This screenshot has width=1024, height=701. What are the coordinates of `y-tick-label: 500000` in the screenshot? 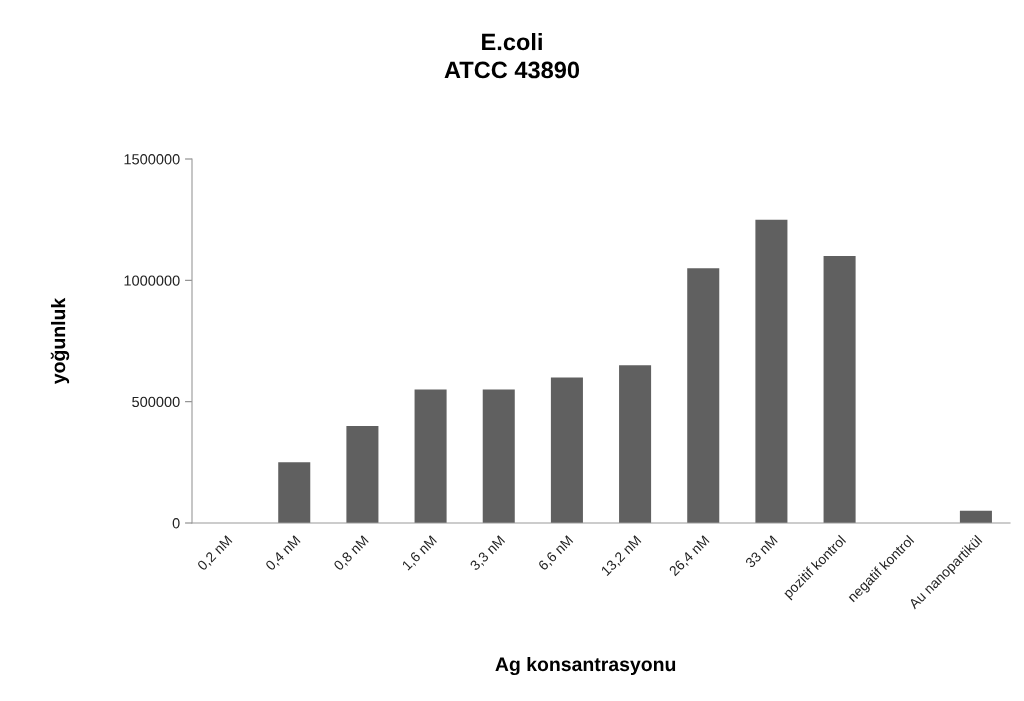 It's located at (156, 402).